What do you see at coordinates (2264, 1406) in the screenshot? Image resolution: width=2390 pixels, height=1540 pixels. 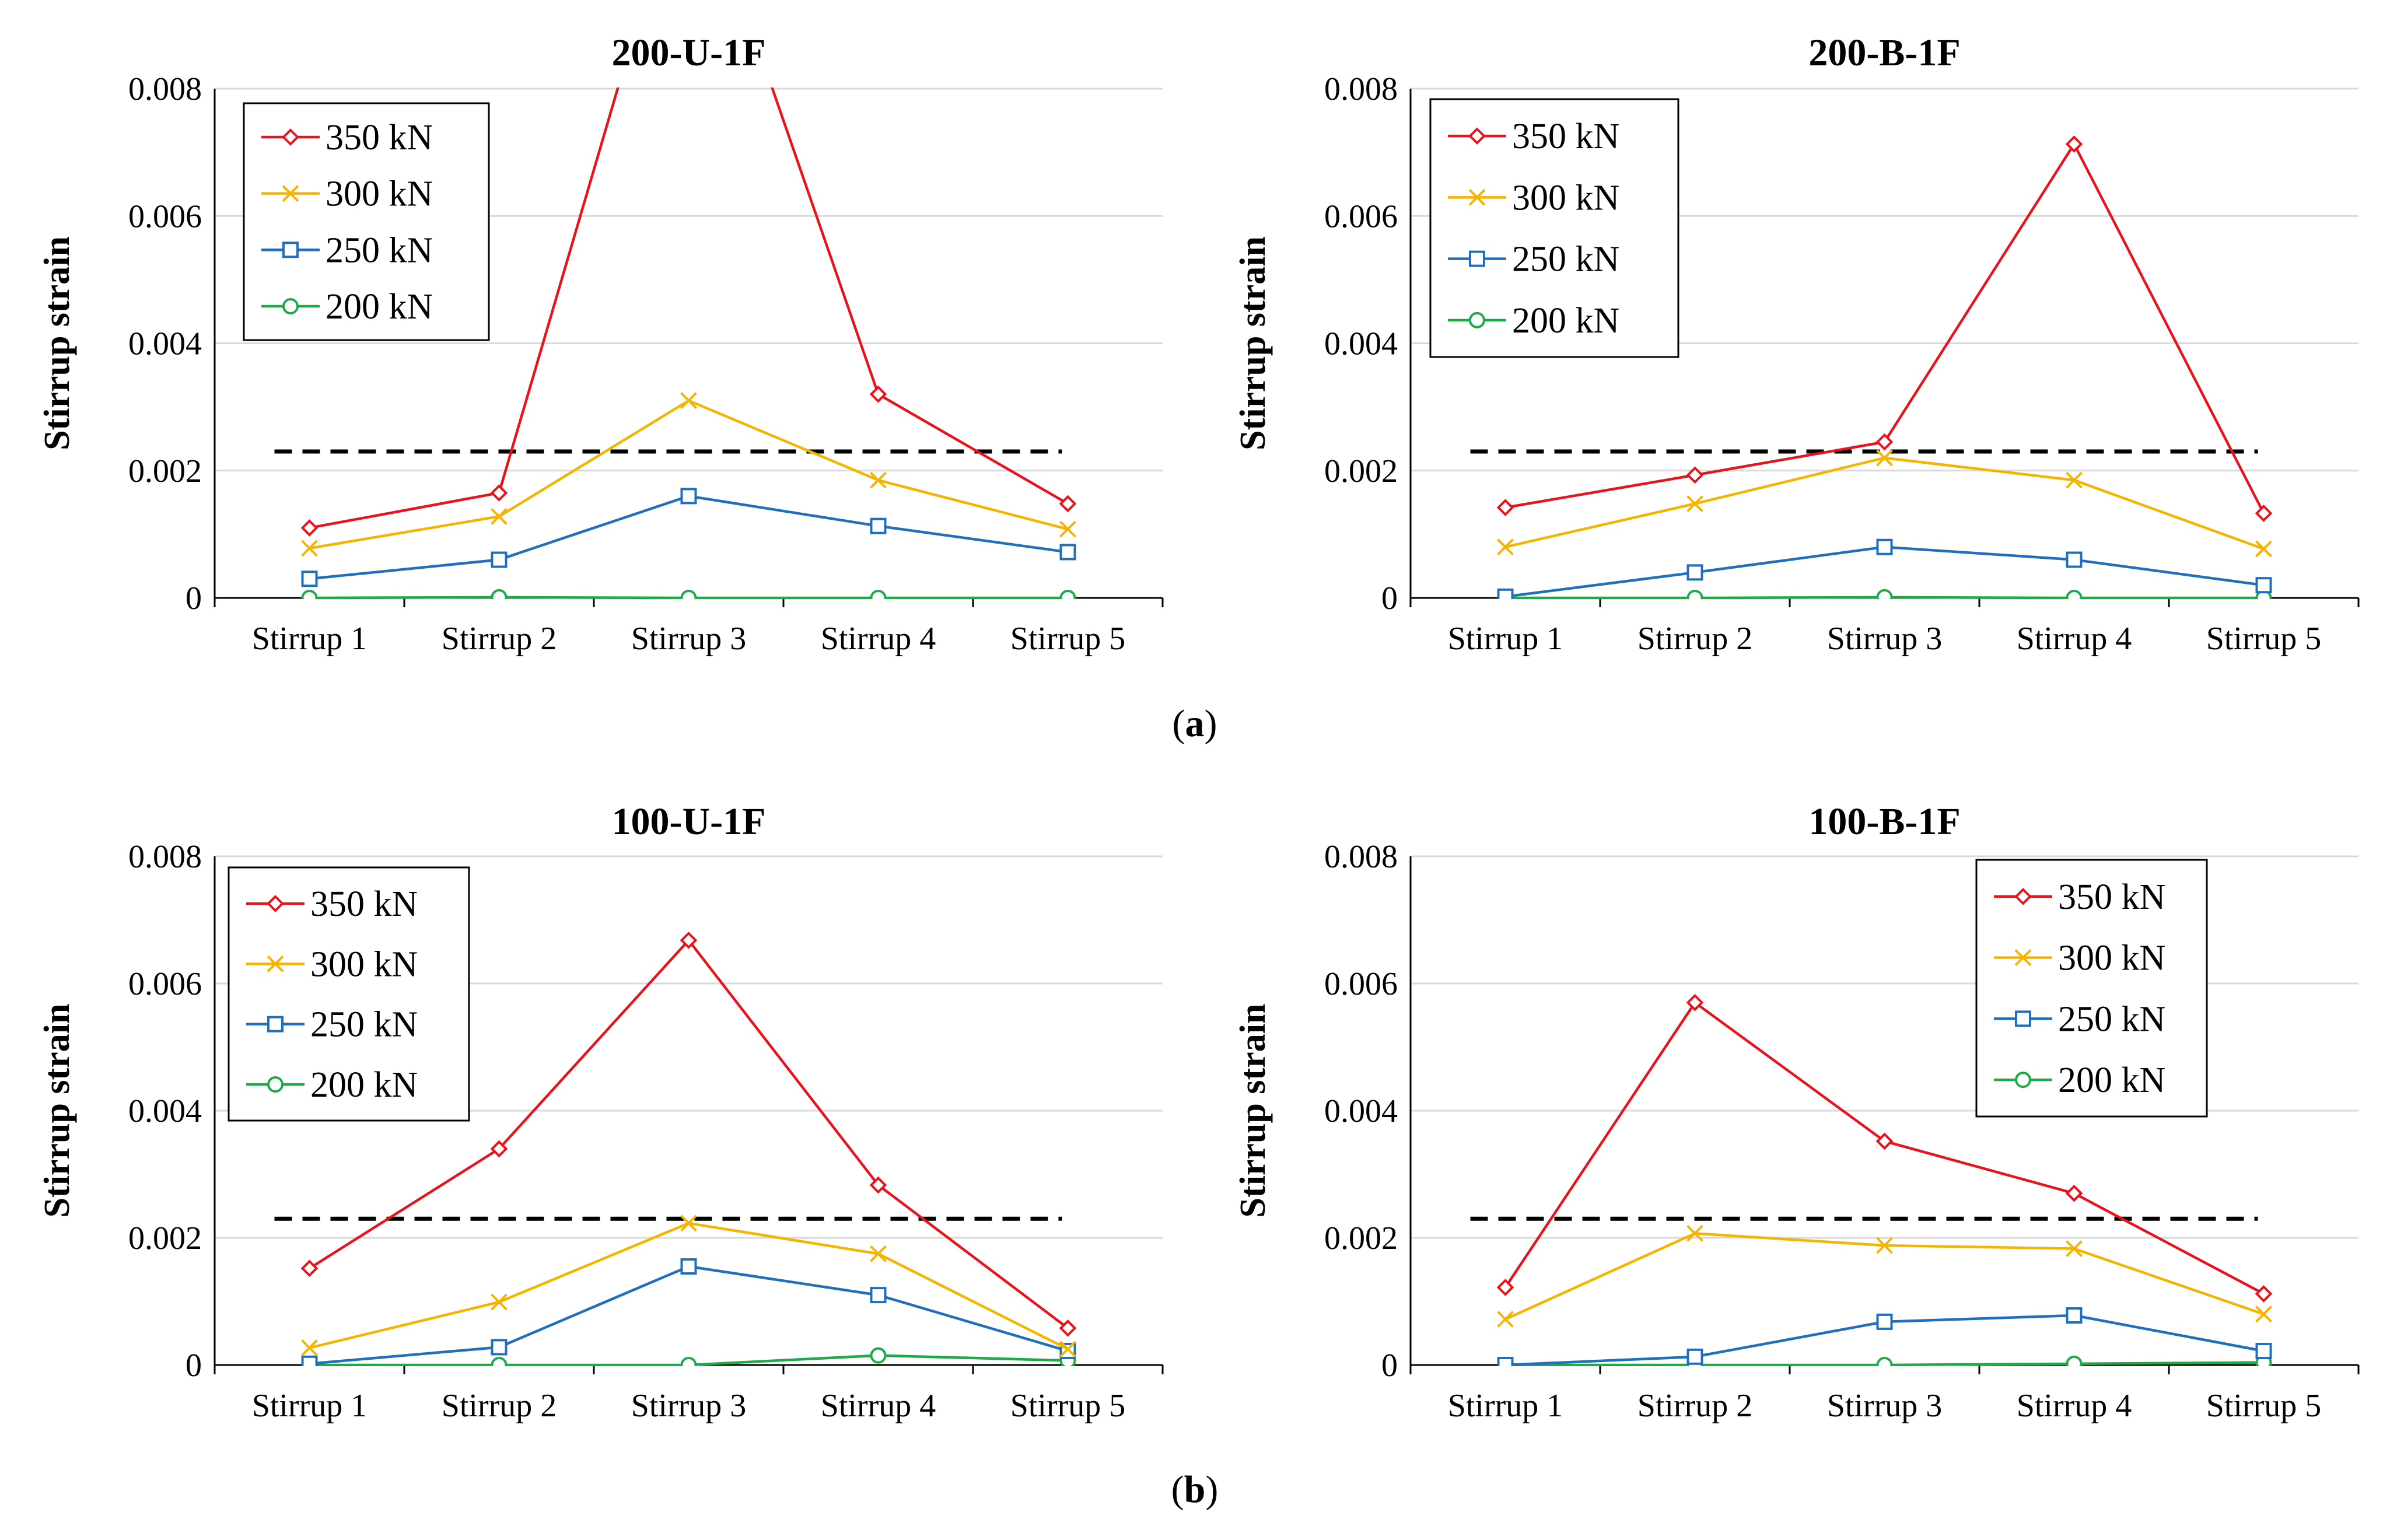 I see `x-tick-label: Stirrup 5` at bounding box center [2264, 1406].